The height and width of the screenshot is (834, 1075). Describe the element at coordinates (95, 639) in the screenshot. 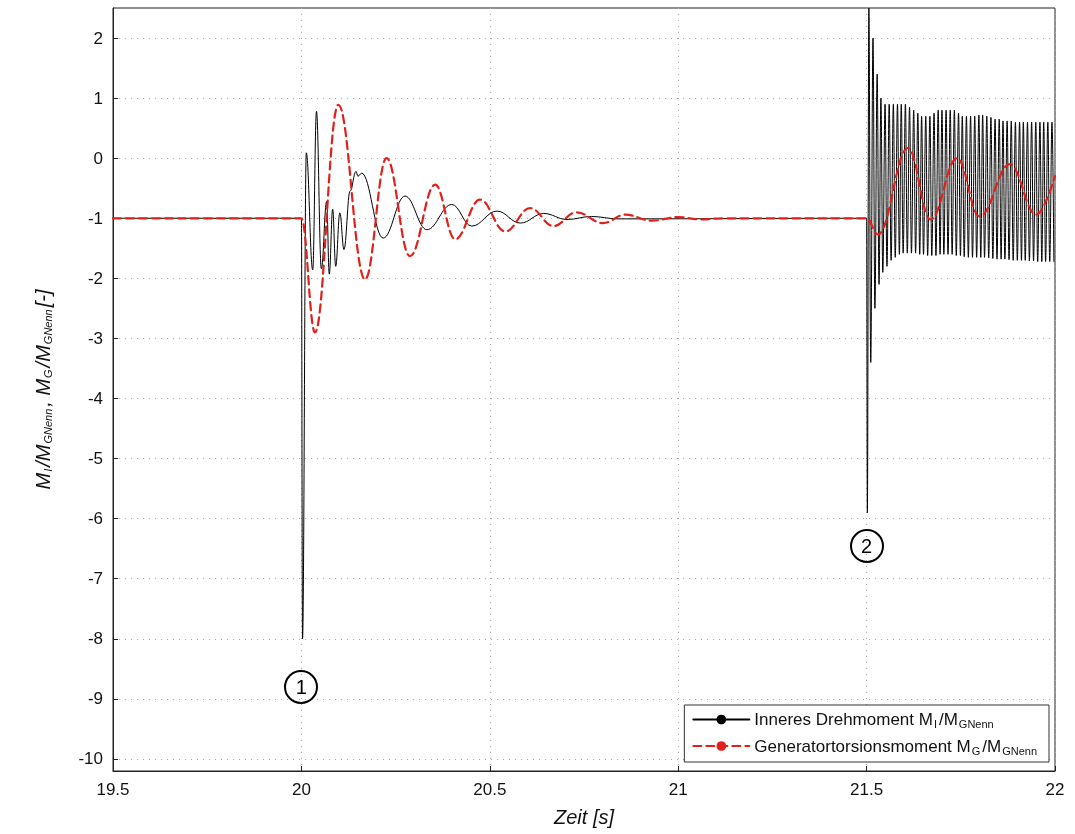

I see `y-tick-label: -8` at that location.